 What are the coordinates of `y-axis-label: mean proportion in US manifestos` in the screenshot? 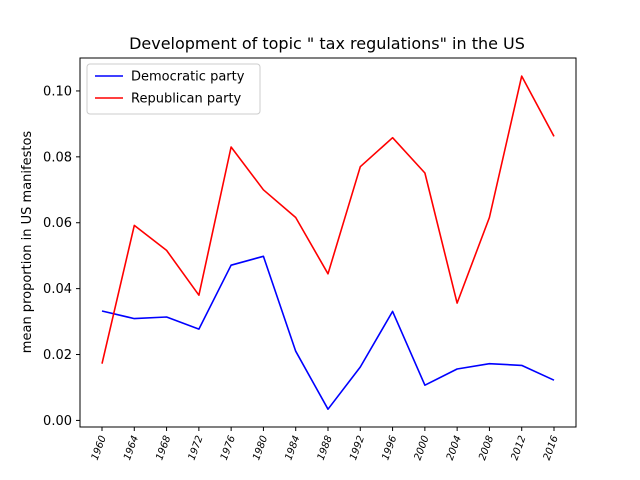 It's located at (27, 242).